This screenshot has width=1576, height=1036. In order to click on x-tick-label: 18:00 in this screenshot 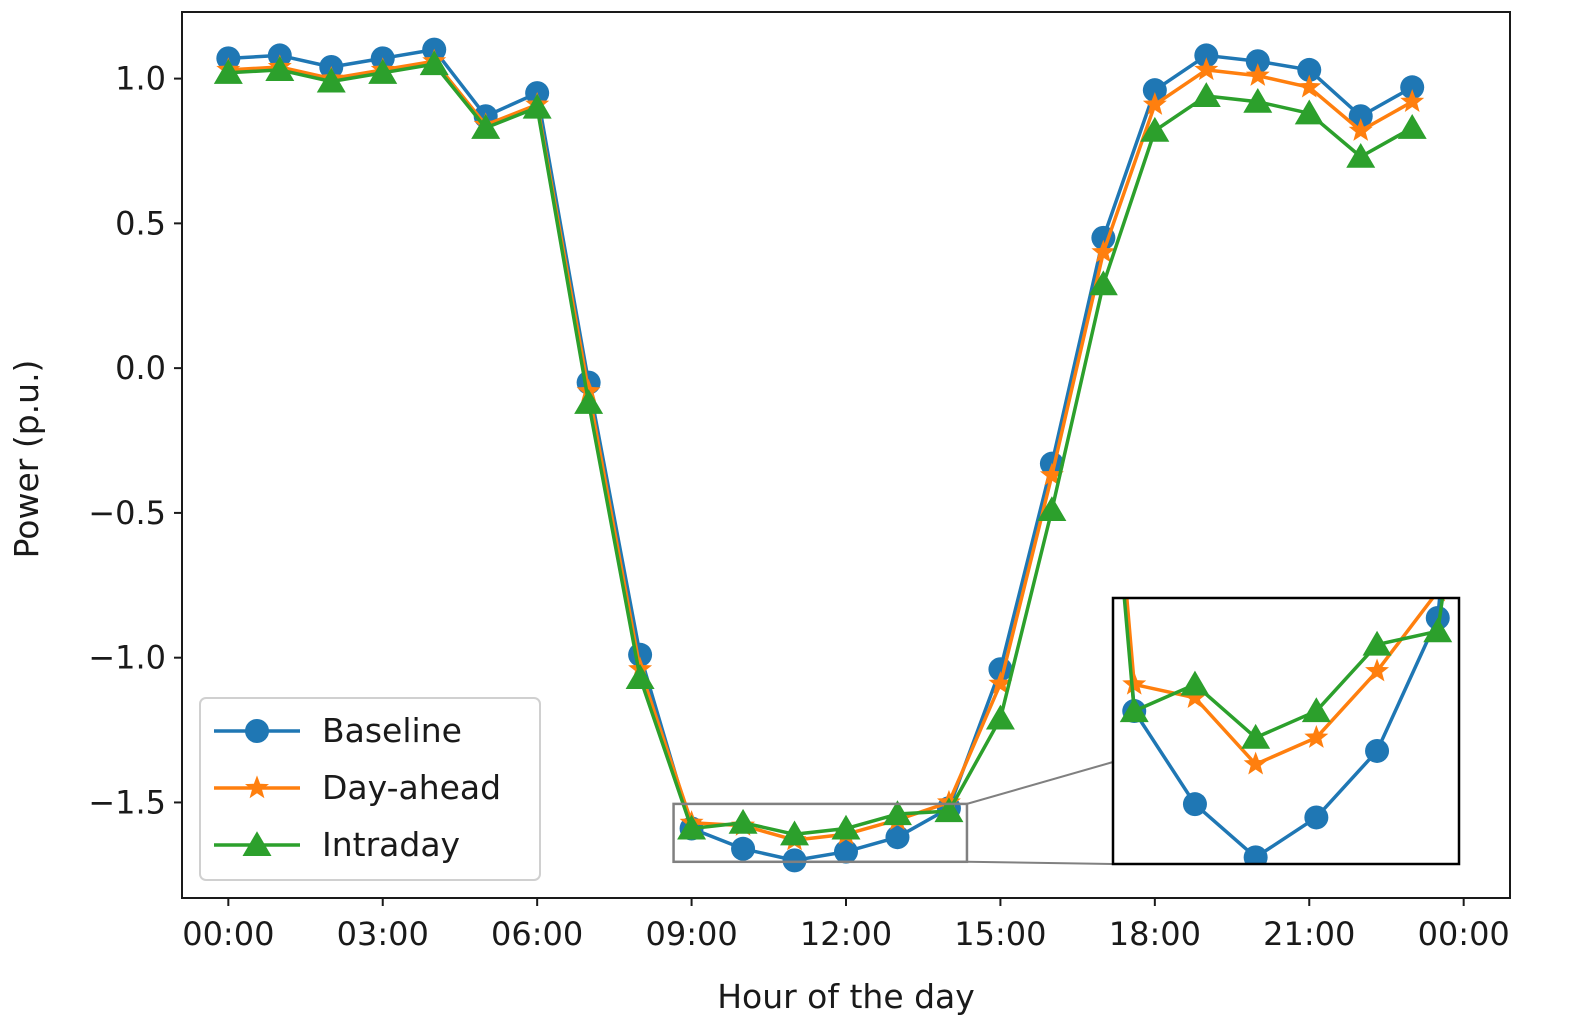, I will do `click(1155, 934)`.